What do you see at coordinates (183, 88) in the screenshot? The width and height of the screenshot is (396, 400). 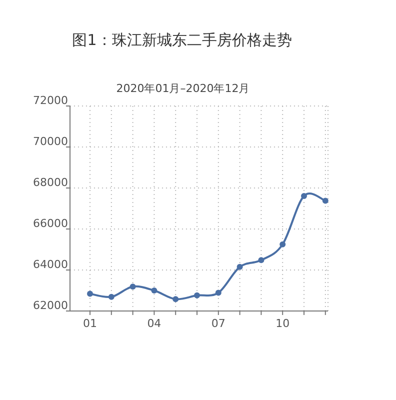 I see `chart-subtitle: 2020年01月–2020年12月` at bounding box center [183, 88].